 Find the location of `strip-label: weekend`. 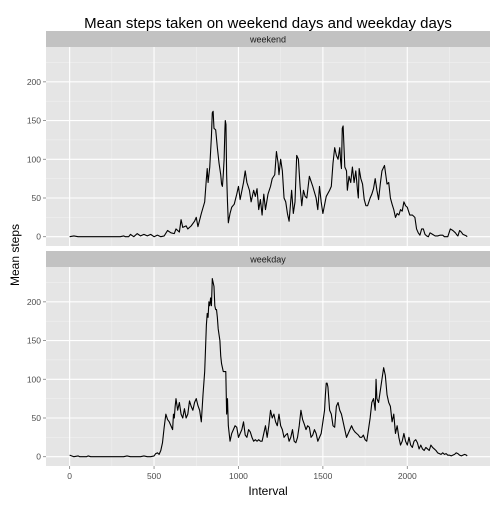

strip-label: weekend is located at coordinates (267, 40).